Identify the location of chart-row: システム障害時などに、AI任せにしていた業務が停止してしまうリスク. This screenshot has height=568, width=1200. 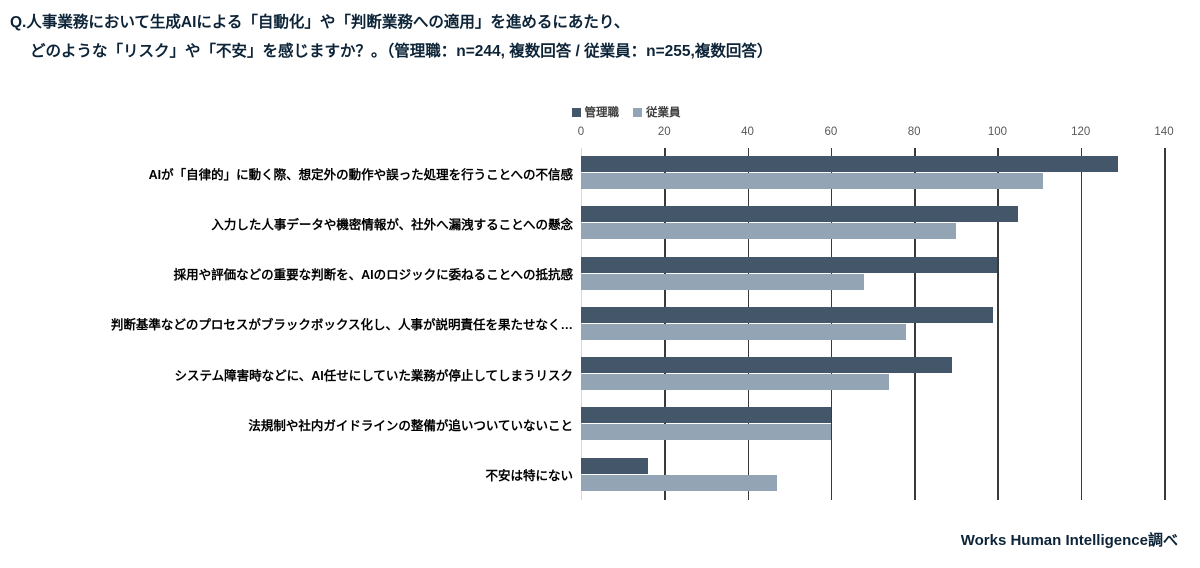
(600, 374).